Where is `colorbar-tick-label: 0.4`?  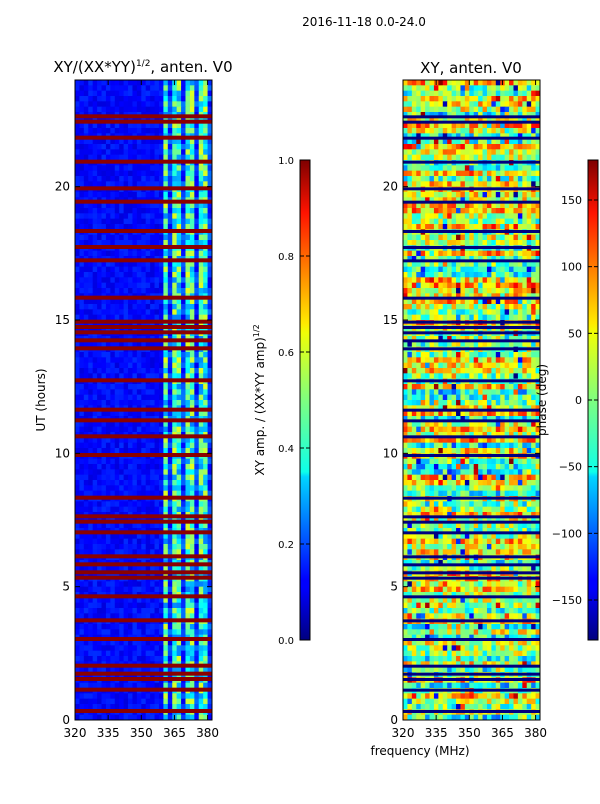 colorbar-tick-label: 0.4 is located at coordinates (286, 449).